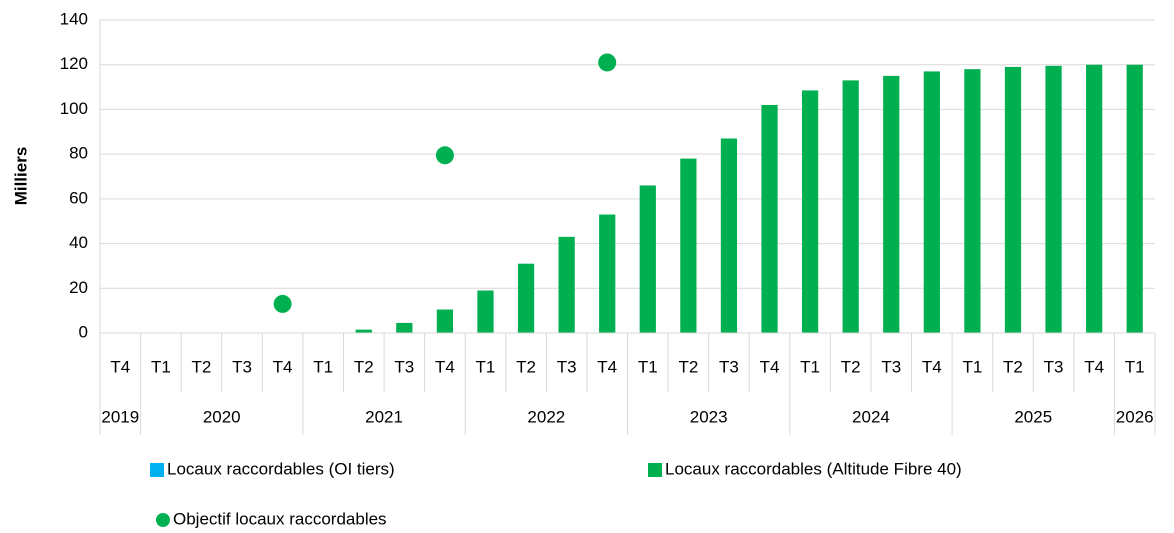 The image size is (1174, 533). Describe the element at coordinates (222, 416) in the screenshot. I see `x-group-label: 2020` at that location.